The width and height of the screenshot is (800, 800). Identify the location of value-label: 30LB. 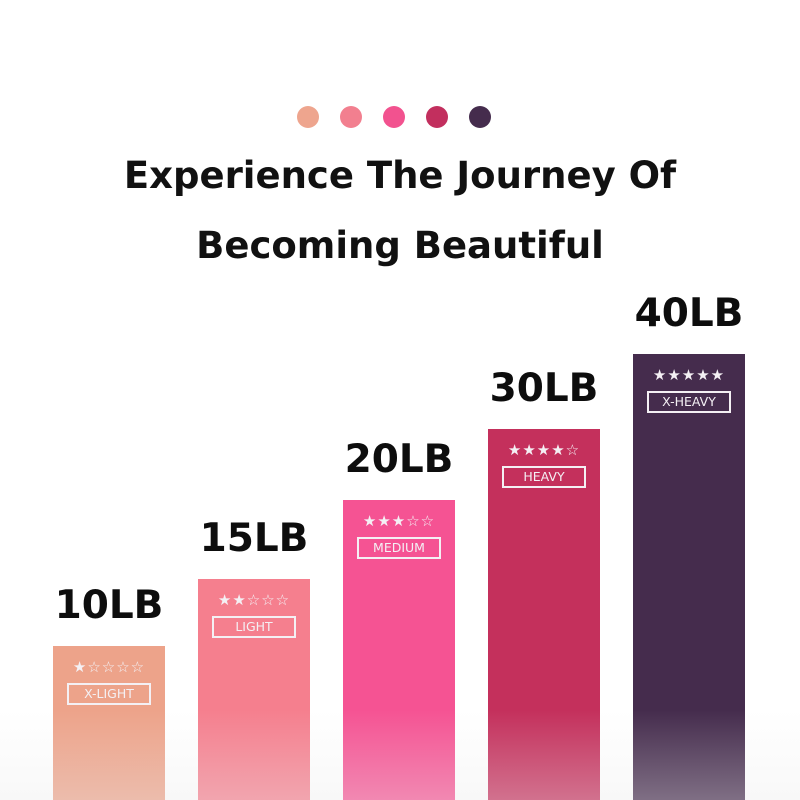
(544, 388).